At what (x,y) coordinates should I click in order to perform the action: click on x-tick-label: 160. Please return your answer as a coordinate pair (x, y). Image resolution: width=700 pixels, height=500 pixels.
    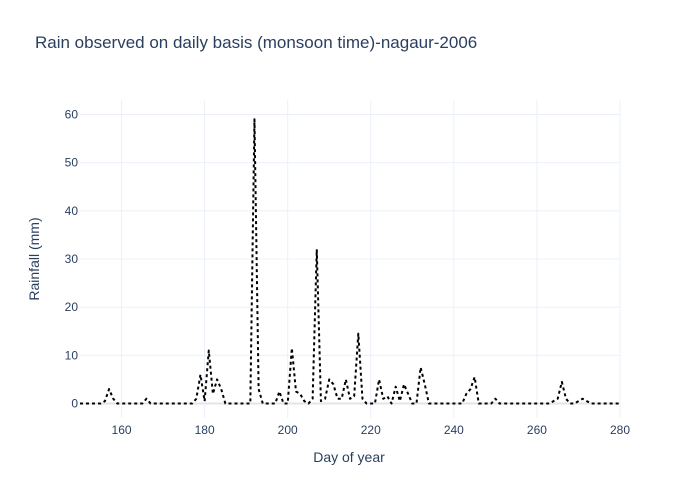
    Looking at the image, I should click on (122, 430).